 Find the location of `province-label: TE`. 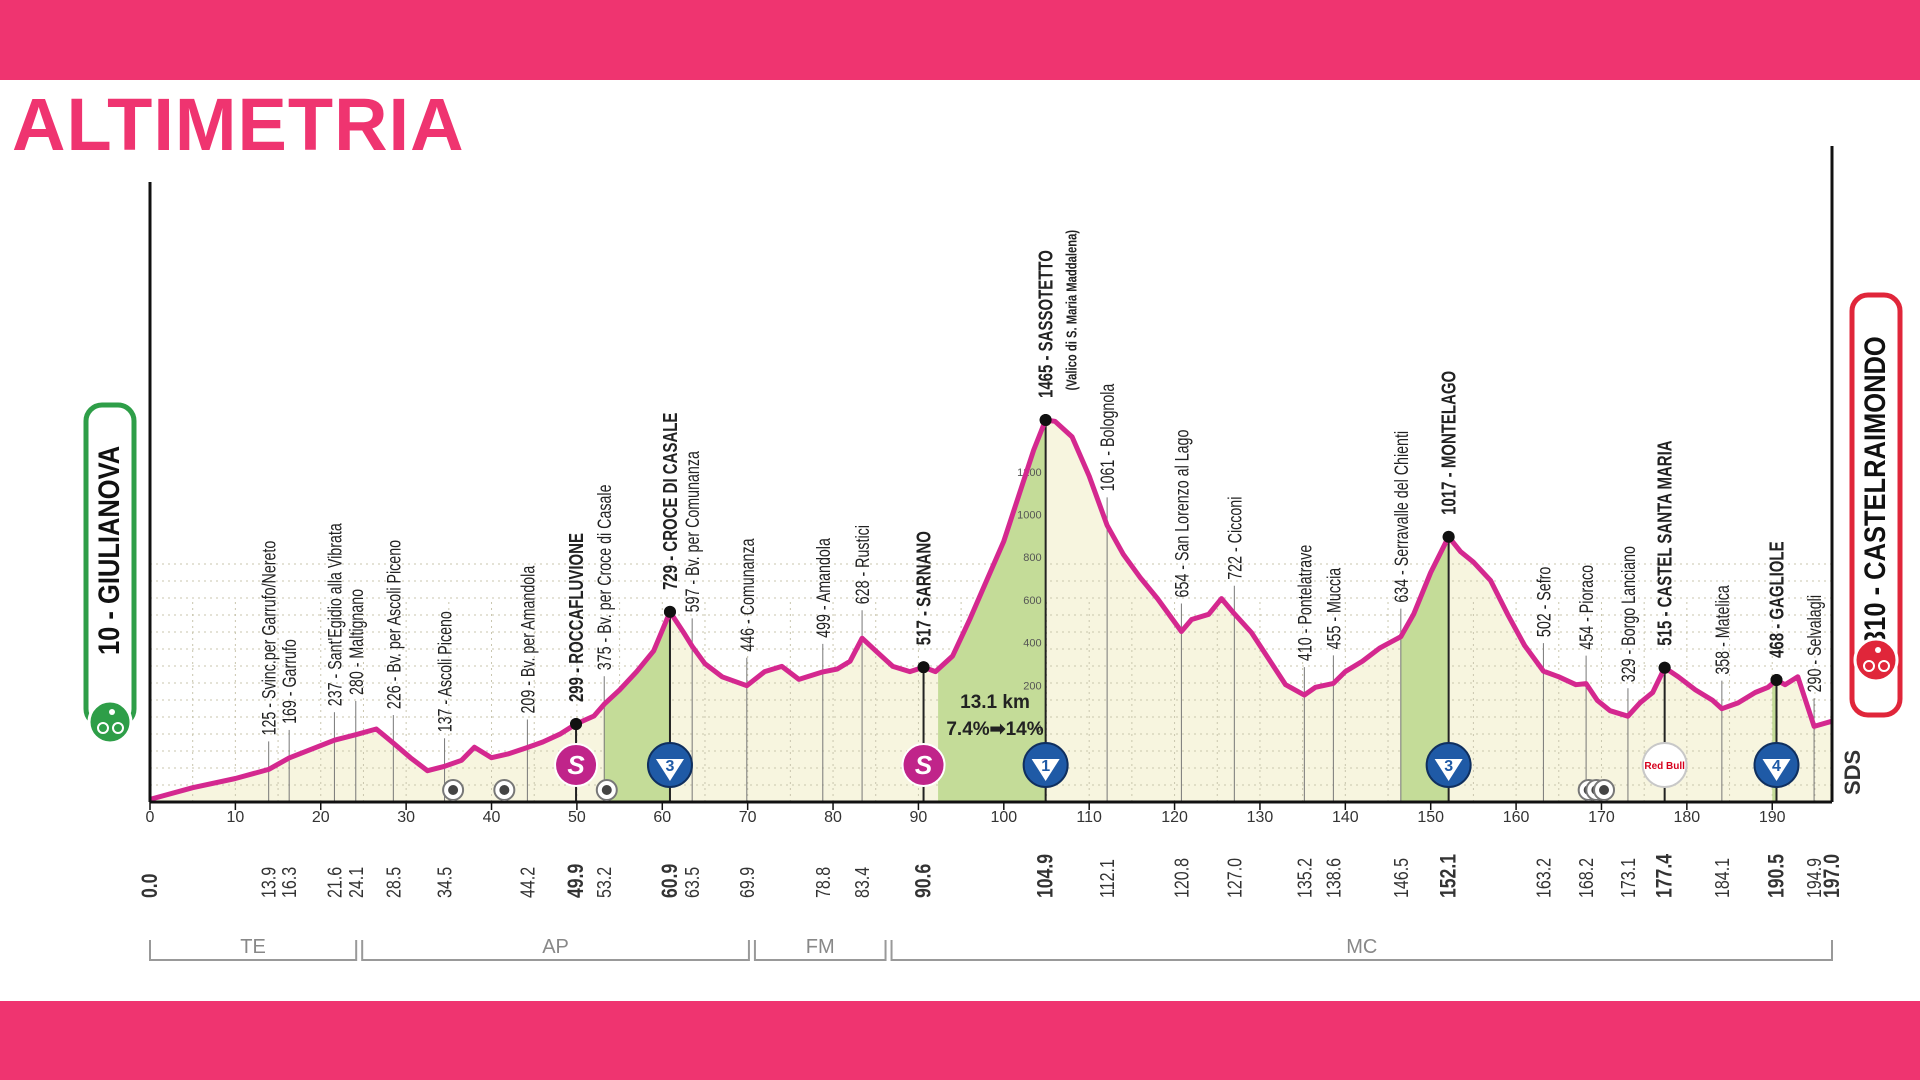

province-label: TE is located at coordinates (253, 947).